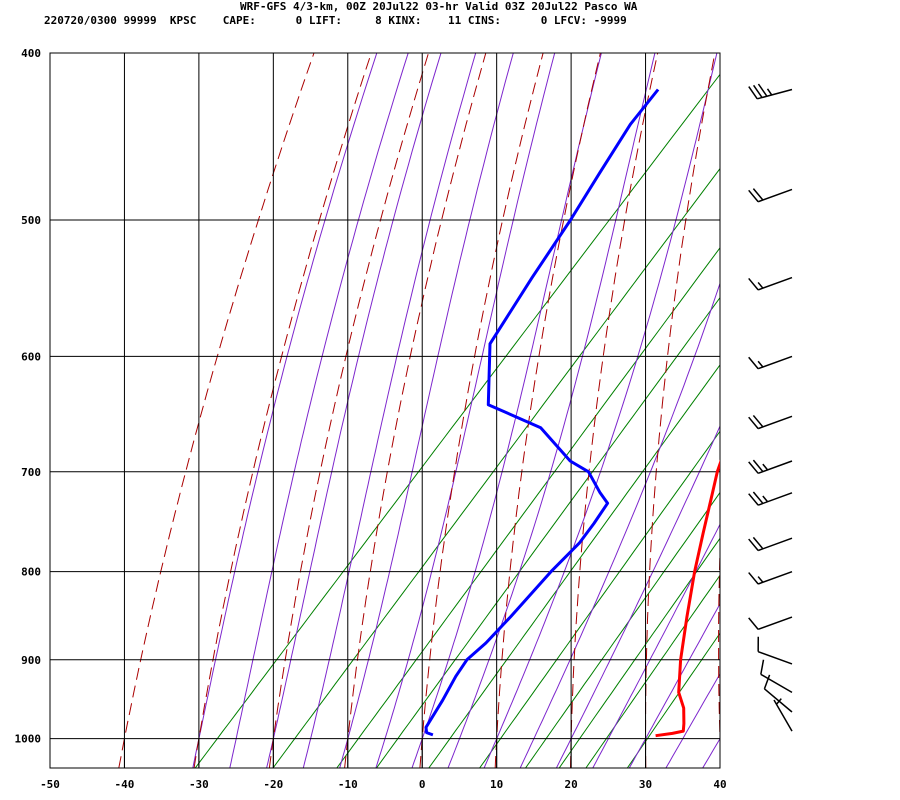 The width and height of the screenshot is (900, 800). What do you see at coordinates (687, 598) in the screenshot?
I see `temperature-profile` at bounding box center [687, 598].